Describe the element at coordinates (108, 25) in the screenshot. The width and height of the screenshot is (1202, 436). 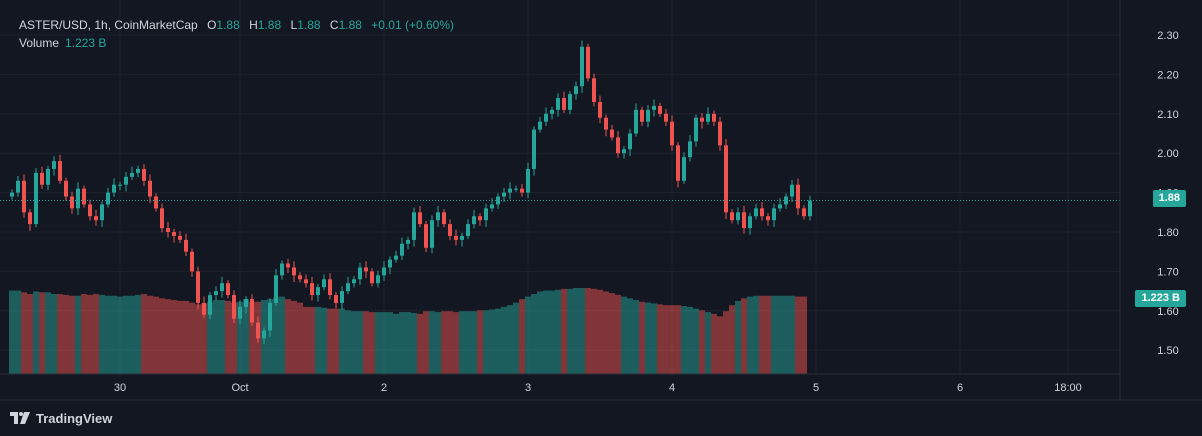
I see `symbol-label: ASTER/USD, 1h, CoinMarketCap` at that location.